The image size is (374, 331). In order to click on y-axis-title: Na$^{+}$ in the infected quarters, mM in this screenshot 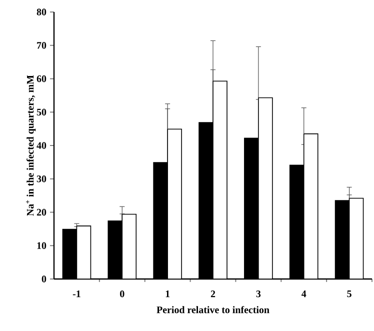, I will do `click(31, 145)`.